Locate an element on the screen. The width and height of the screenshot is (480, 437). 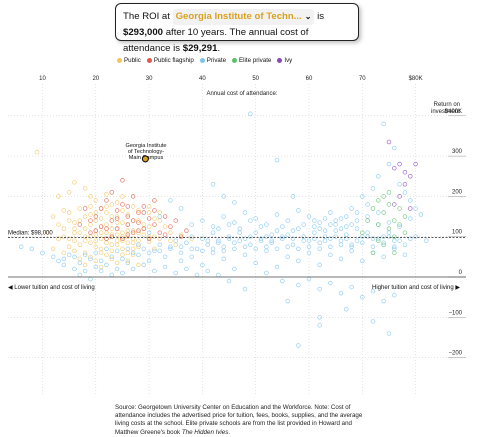
legend-item-public-flagship: Public flagship is located at coordinates (170, 60).